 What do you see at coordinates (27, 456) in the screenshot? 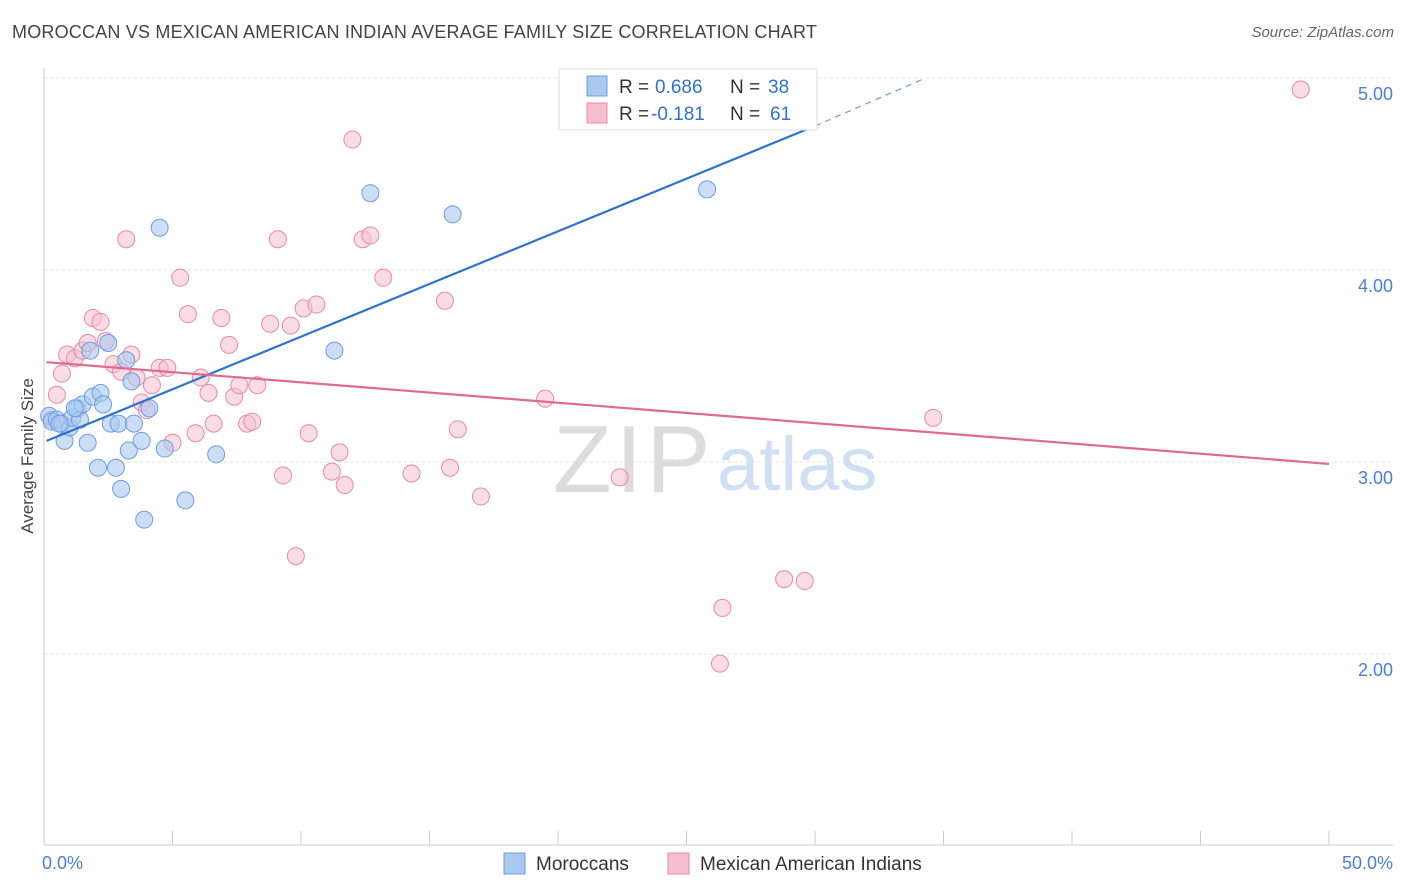
I see `y-axis-label: Average Family Size` at bounding box center [27, 456].